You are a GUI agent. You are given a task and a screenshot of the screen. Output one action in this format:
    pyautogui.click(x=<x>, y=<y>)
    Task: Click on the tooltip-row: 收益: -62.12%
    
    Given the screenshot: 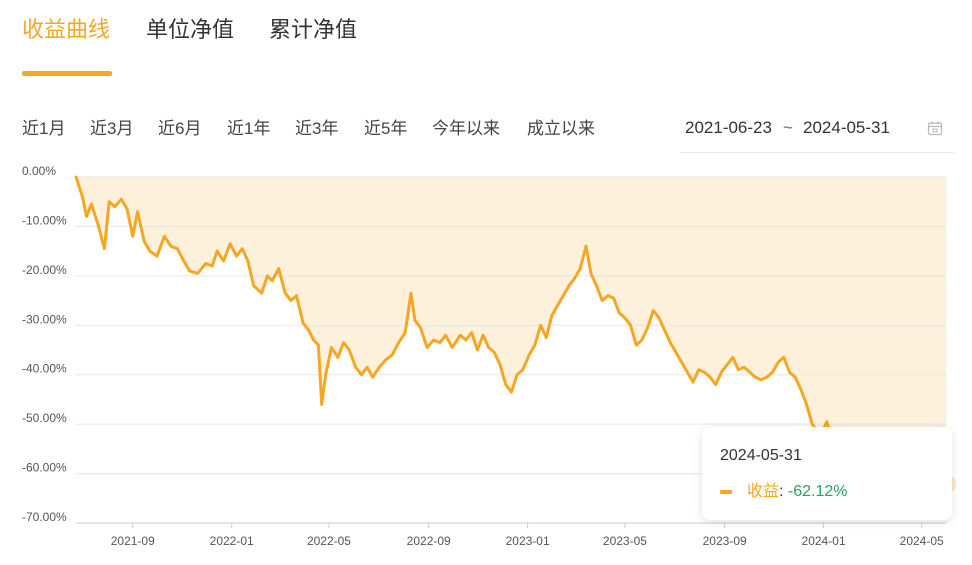 What is the action you would take?
    pyautogui.click(x=797, y=492)
    